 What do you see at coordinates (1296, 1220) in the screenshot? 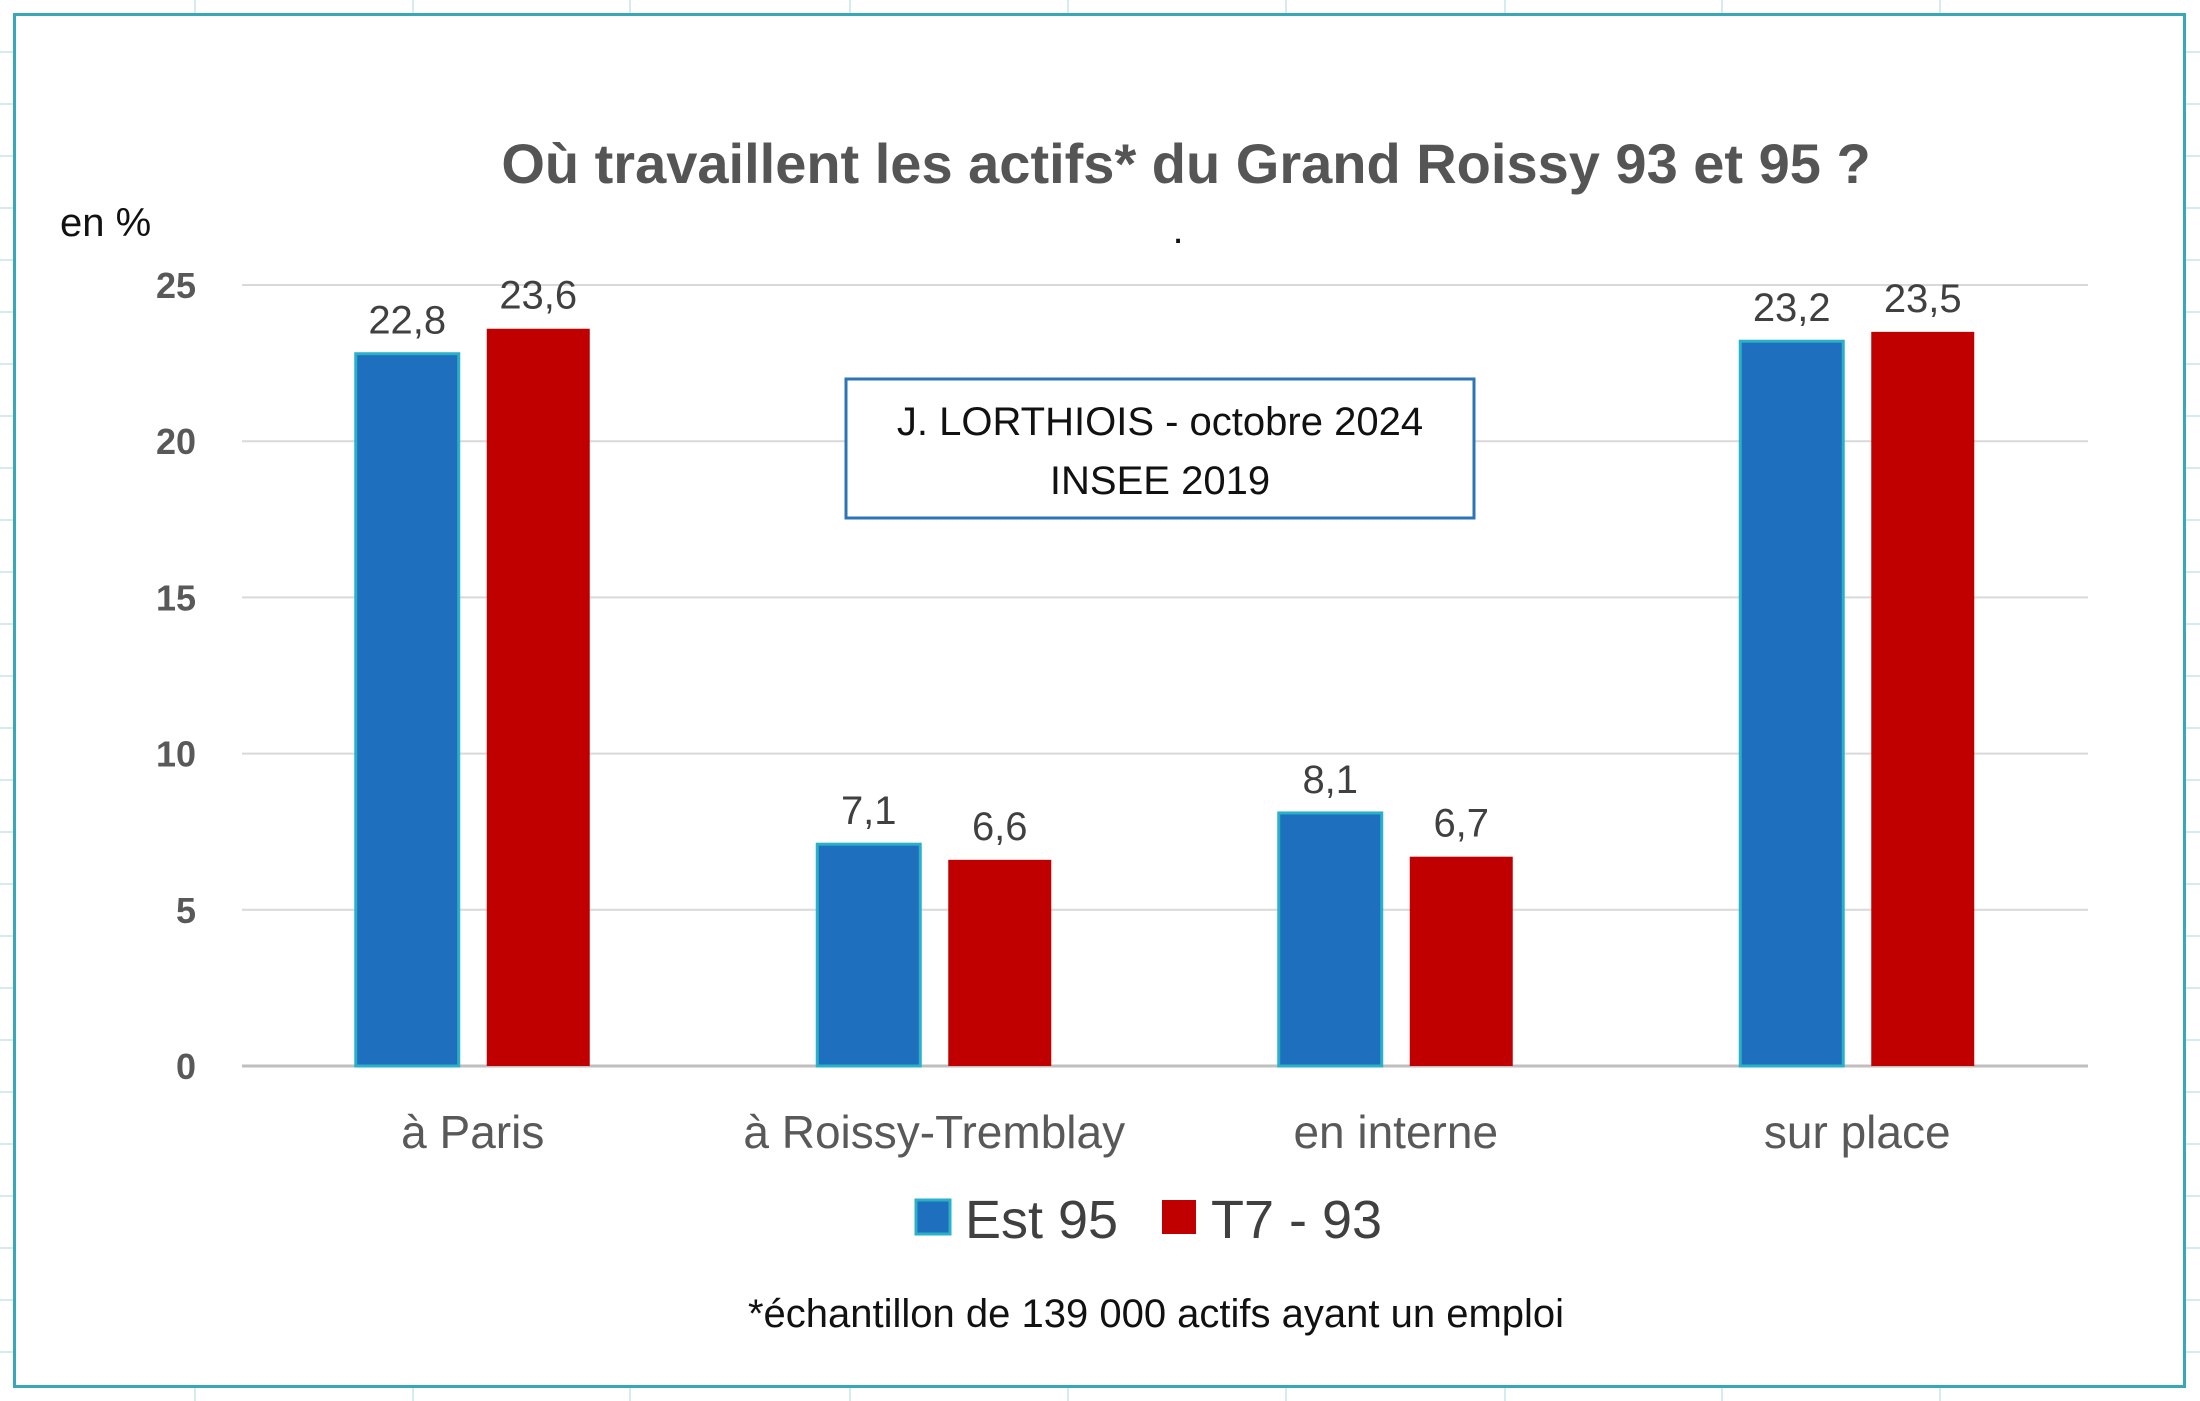
I see `legend-label-t7-93: T7 - 93` at bounding box center [1296, 1220].